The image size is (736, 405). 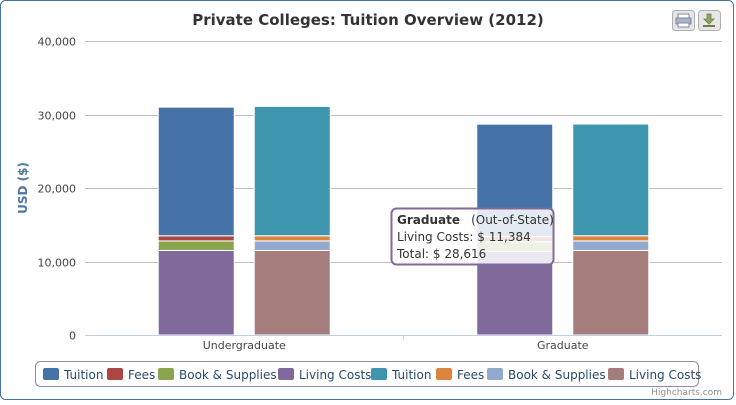 What do you see at coordinates (441, 254) in the screenshot?
I see `tooltip-line-2: Total: $ 28,616` at bounding box center [441, 254].